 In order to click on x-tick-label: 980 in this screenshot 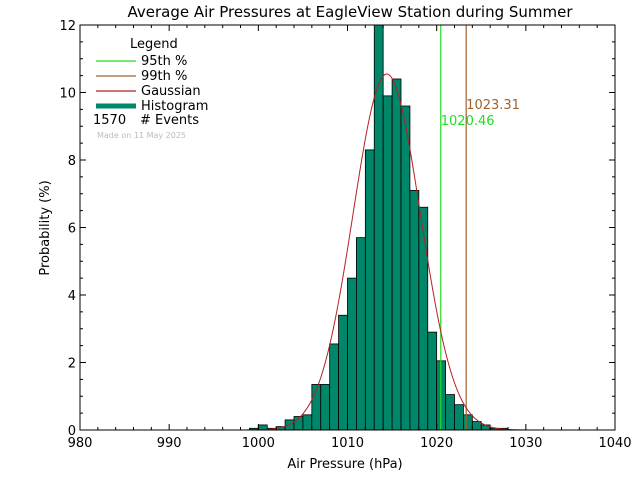, I will do `click(80, 443)`.